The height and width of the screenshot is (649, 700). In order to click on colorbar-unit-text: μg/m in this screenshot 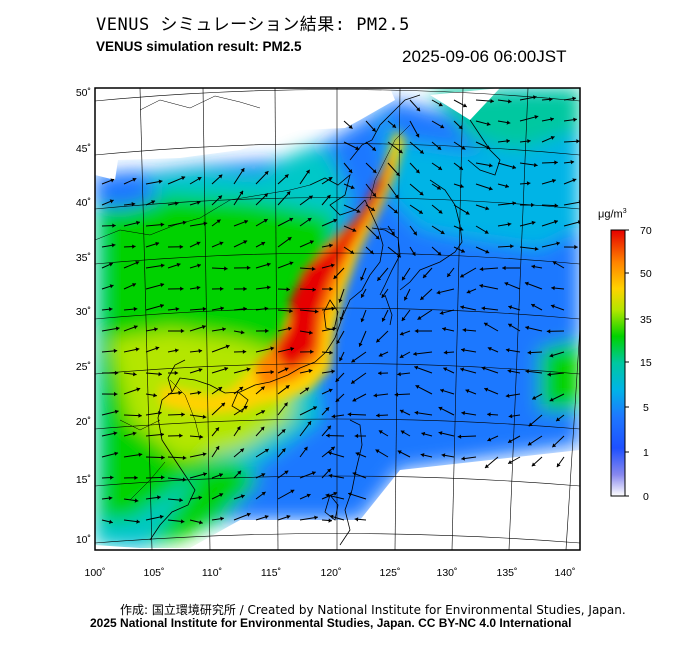, I will do `click(610, 214)`.